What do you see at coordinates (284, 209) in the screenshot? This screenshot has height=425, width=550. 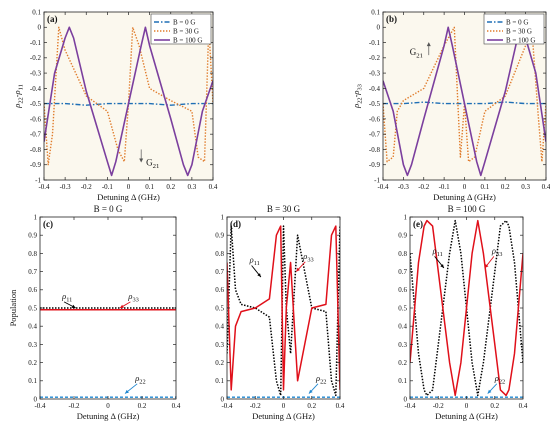 I see `panel-title: B = 30 G` at bounding box center [284, 209].